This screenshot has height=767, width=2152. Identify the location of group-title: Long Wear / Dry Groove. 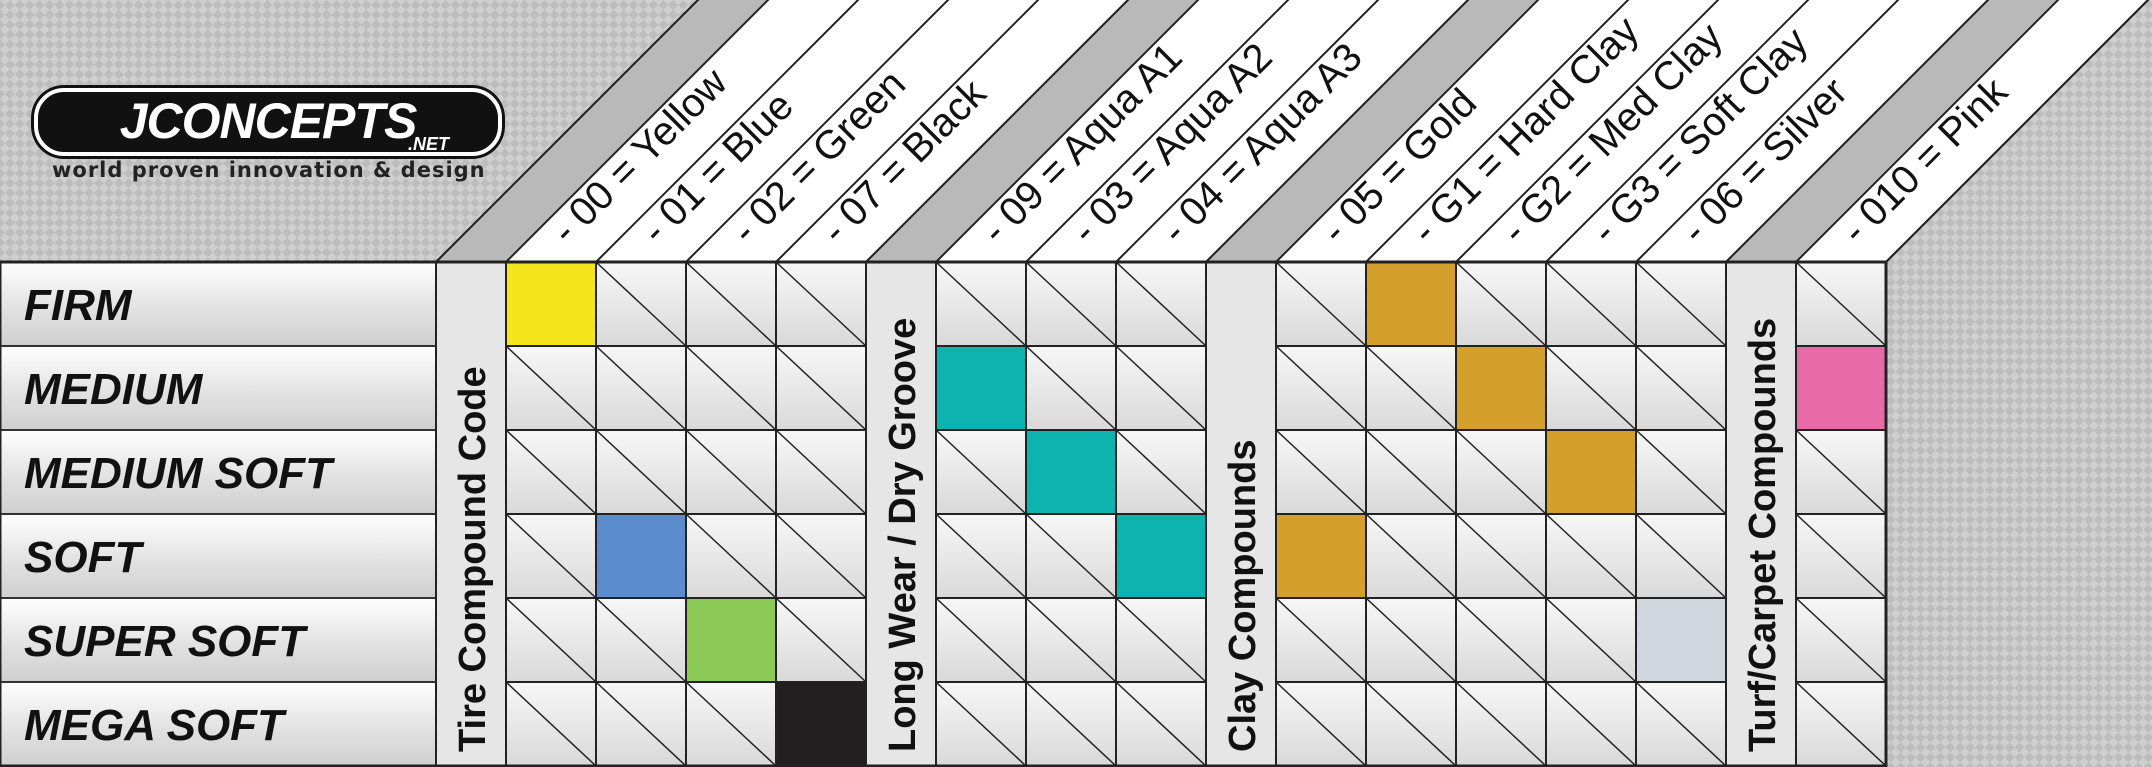
(903, 535).